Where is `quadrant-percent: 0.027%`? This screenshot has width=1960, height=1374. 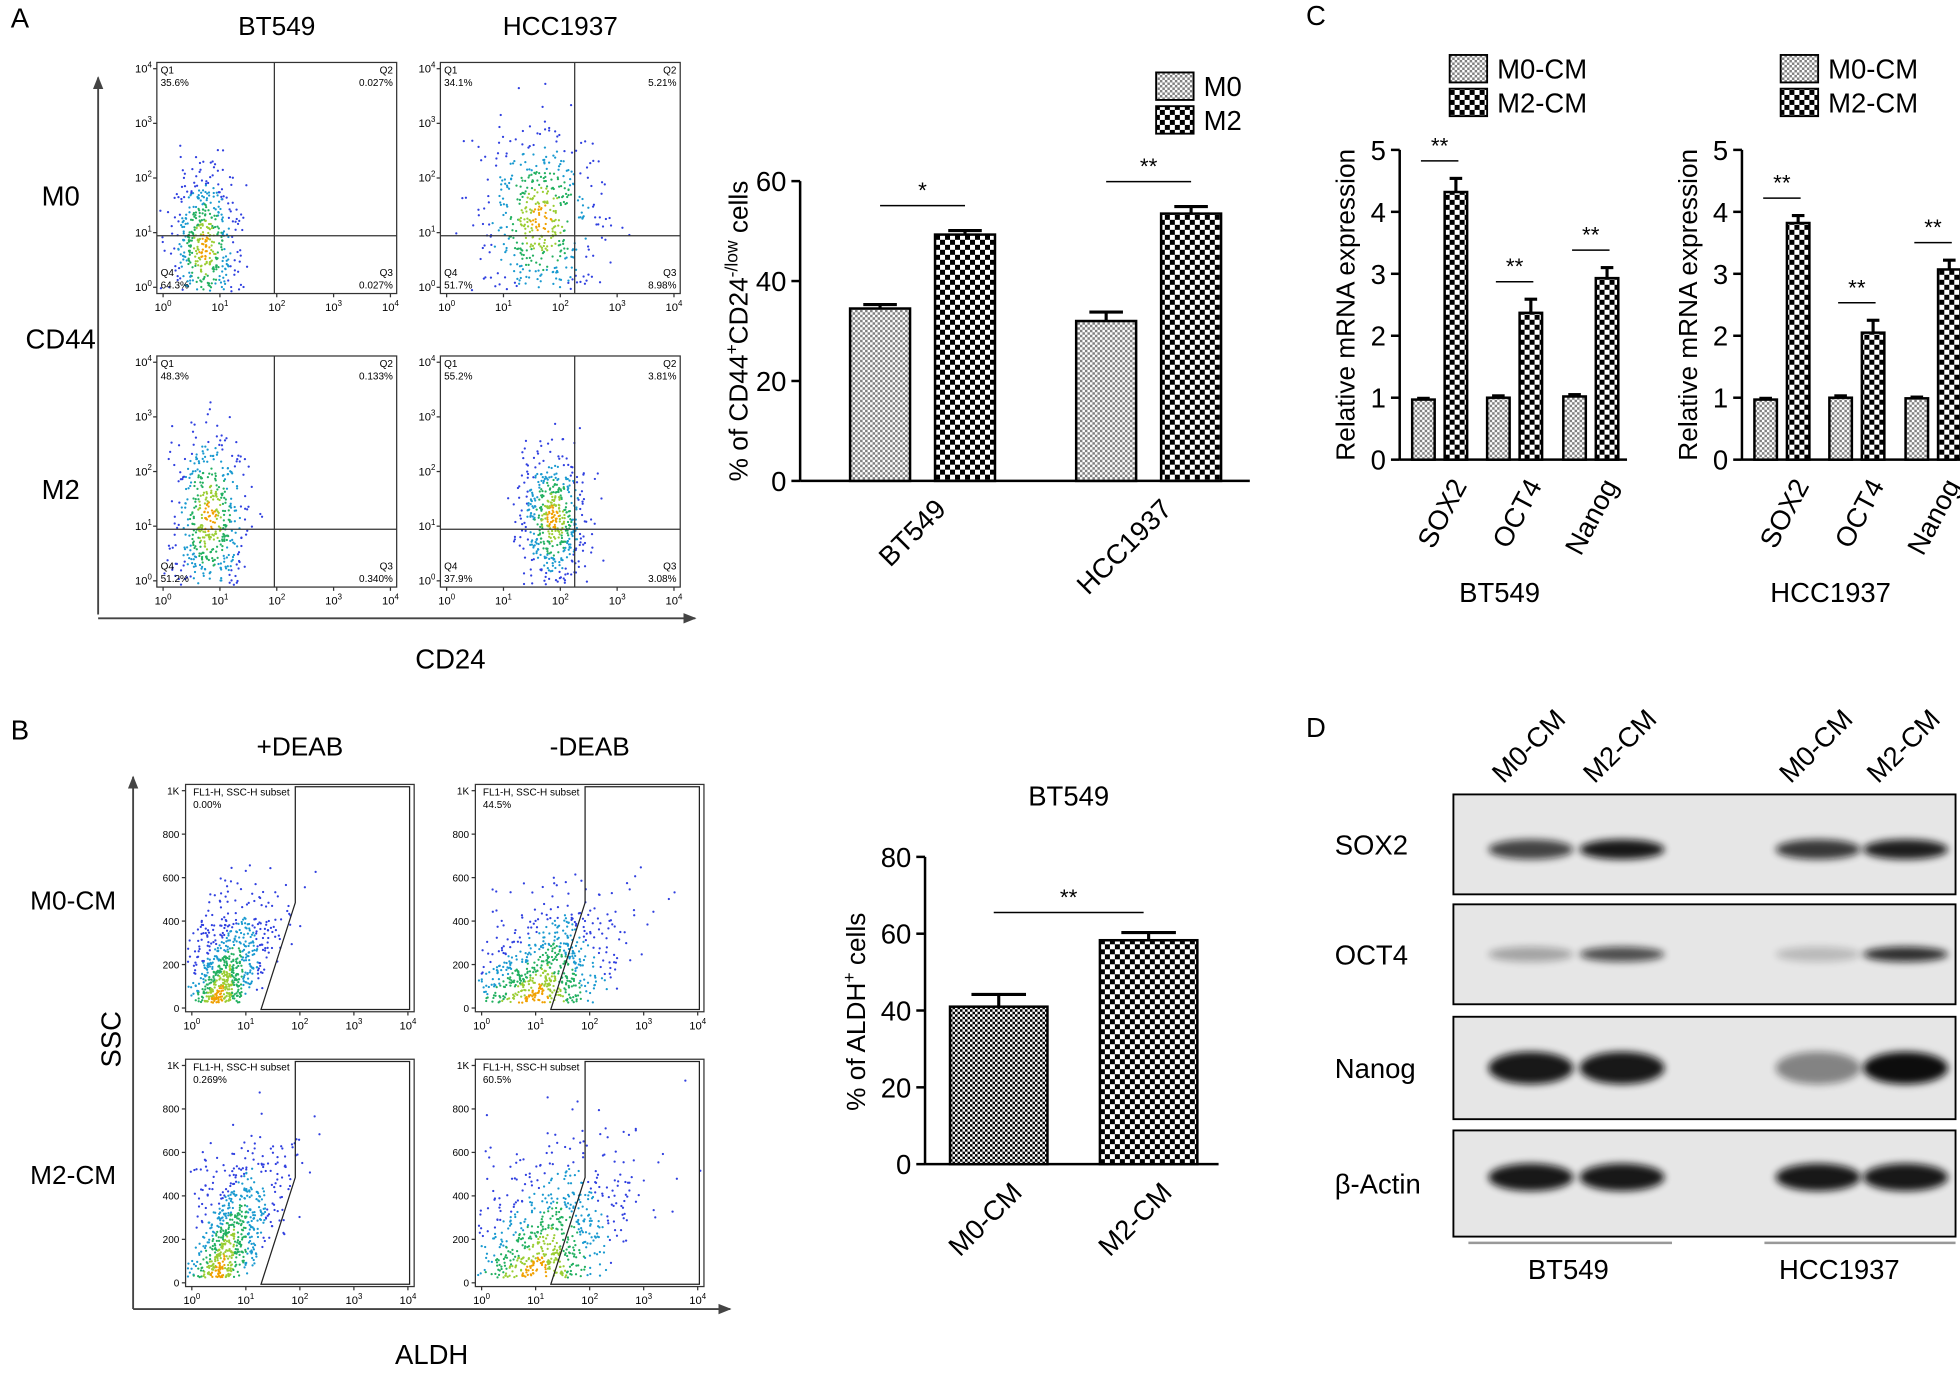
quadrant-percent: 0.027% is located at coordinates (376, 83).